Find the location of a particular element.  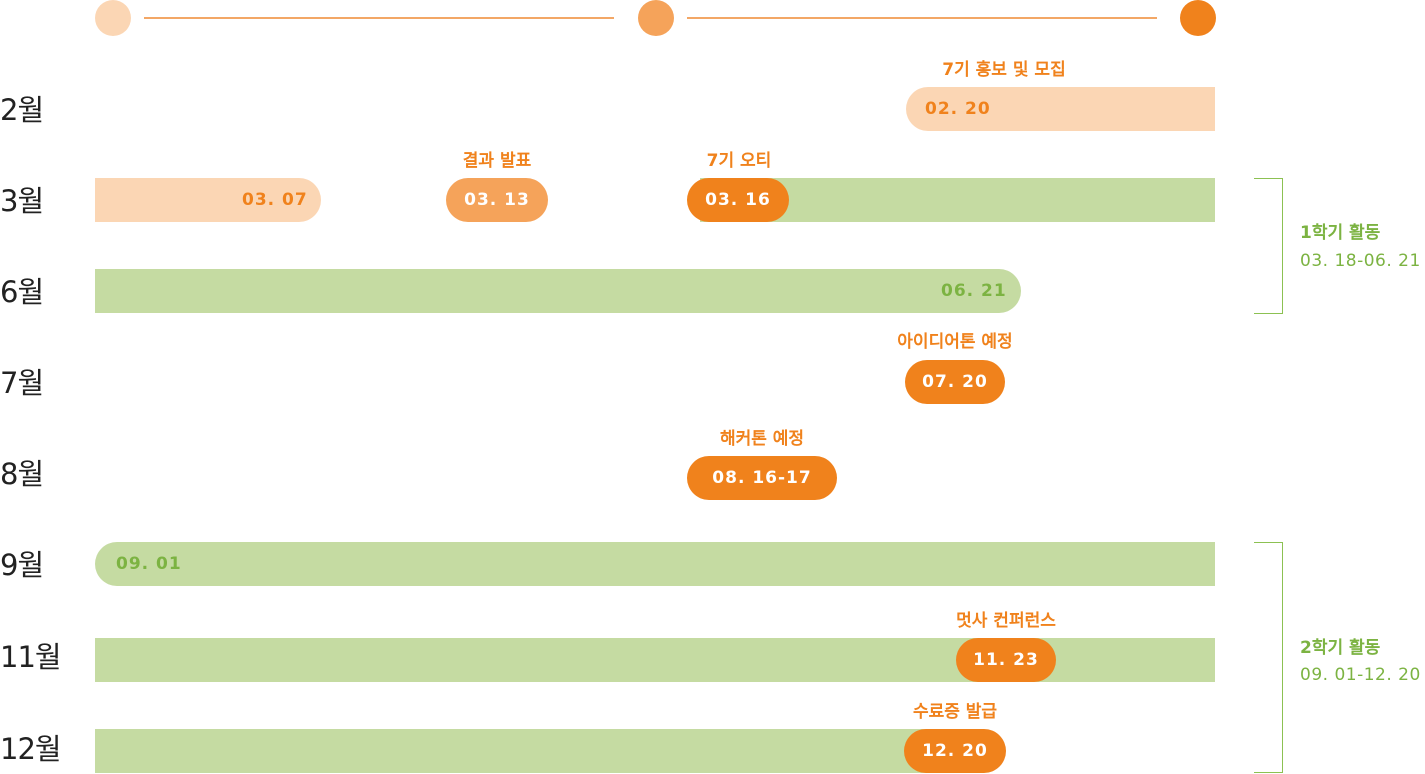

stage-dot-result is located at coordinates (656, 18).